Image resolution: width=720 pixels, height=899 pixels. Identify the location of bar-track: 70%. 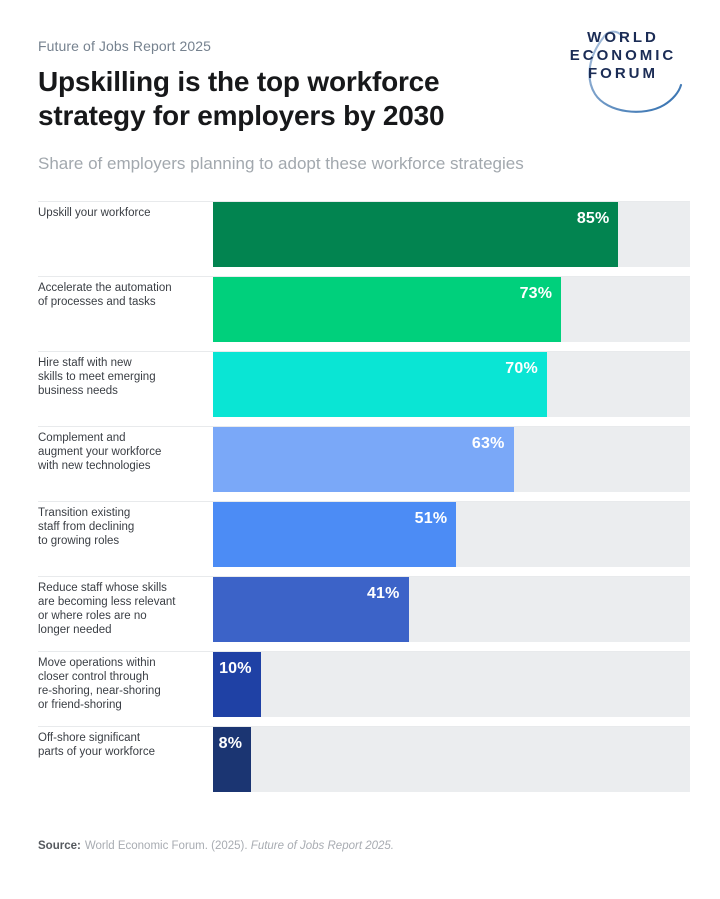
(451, 384).